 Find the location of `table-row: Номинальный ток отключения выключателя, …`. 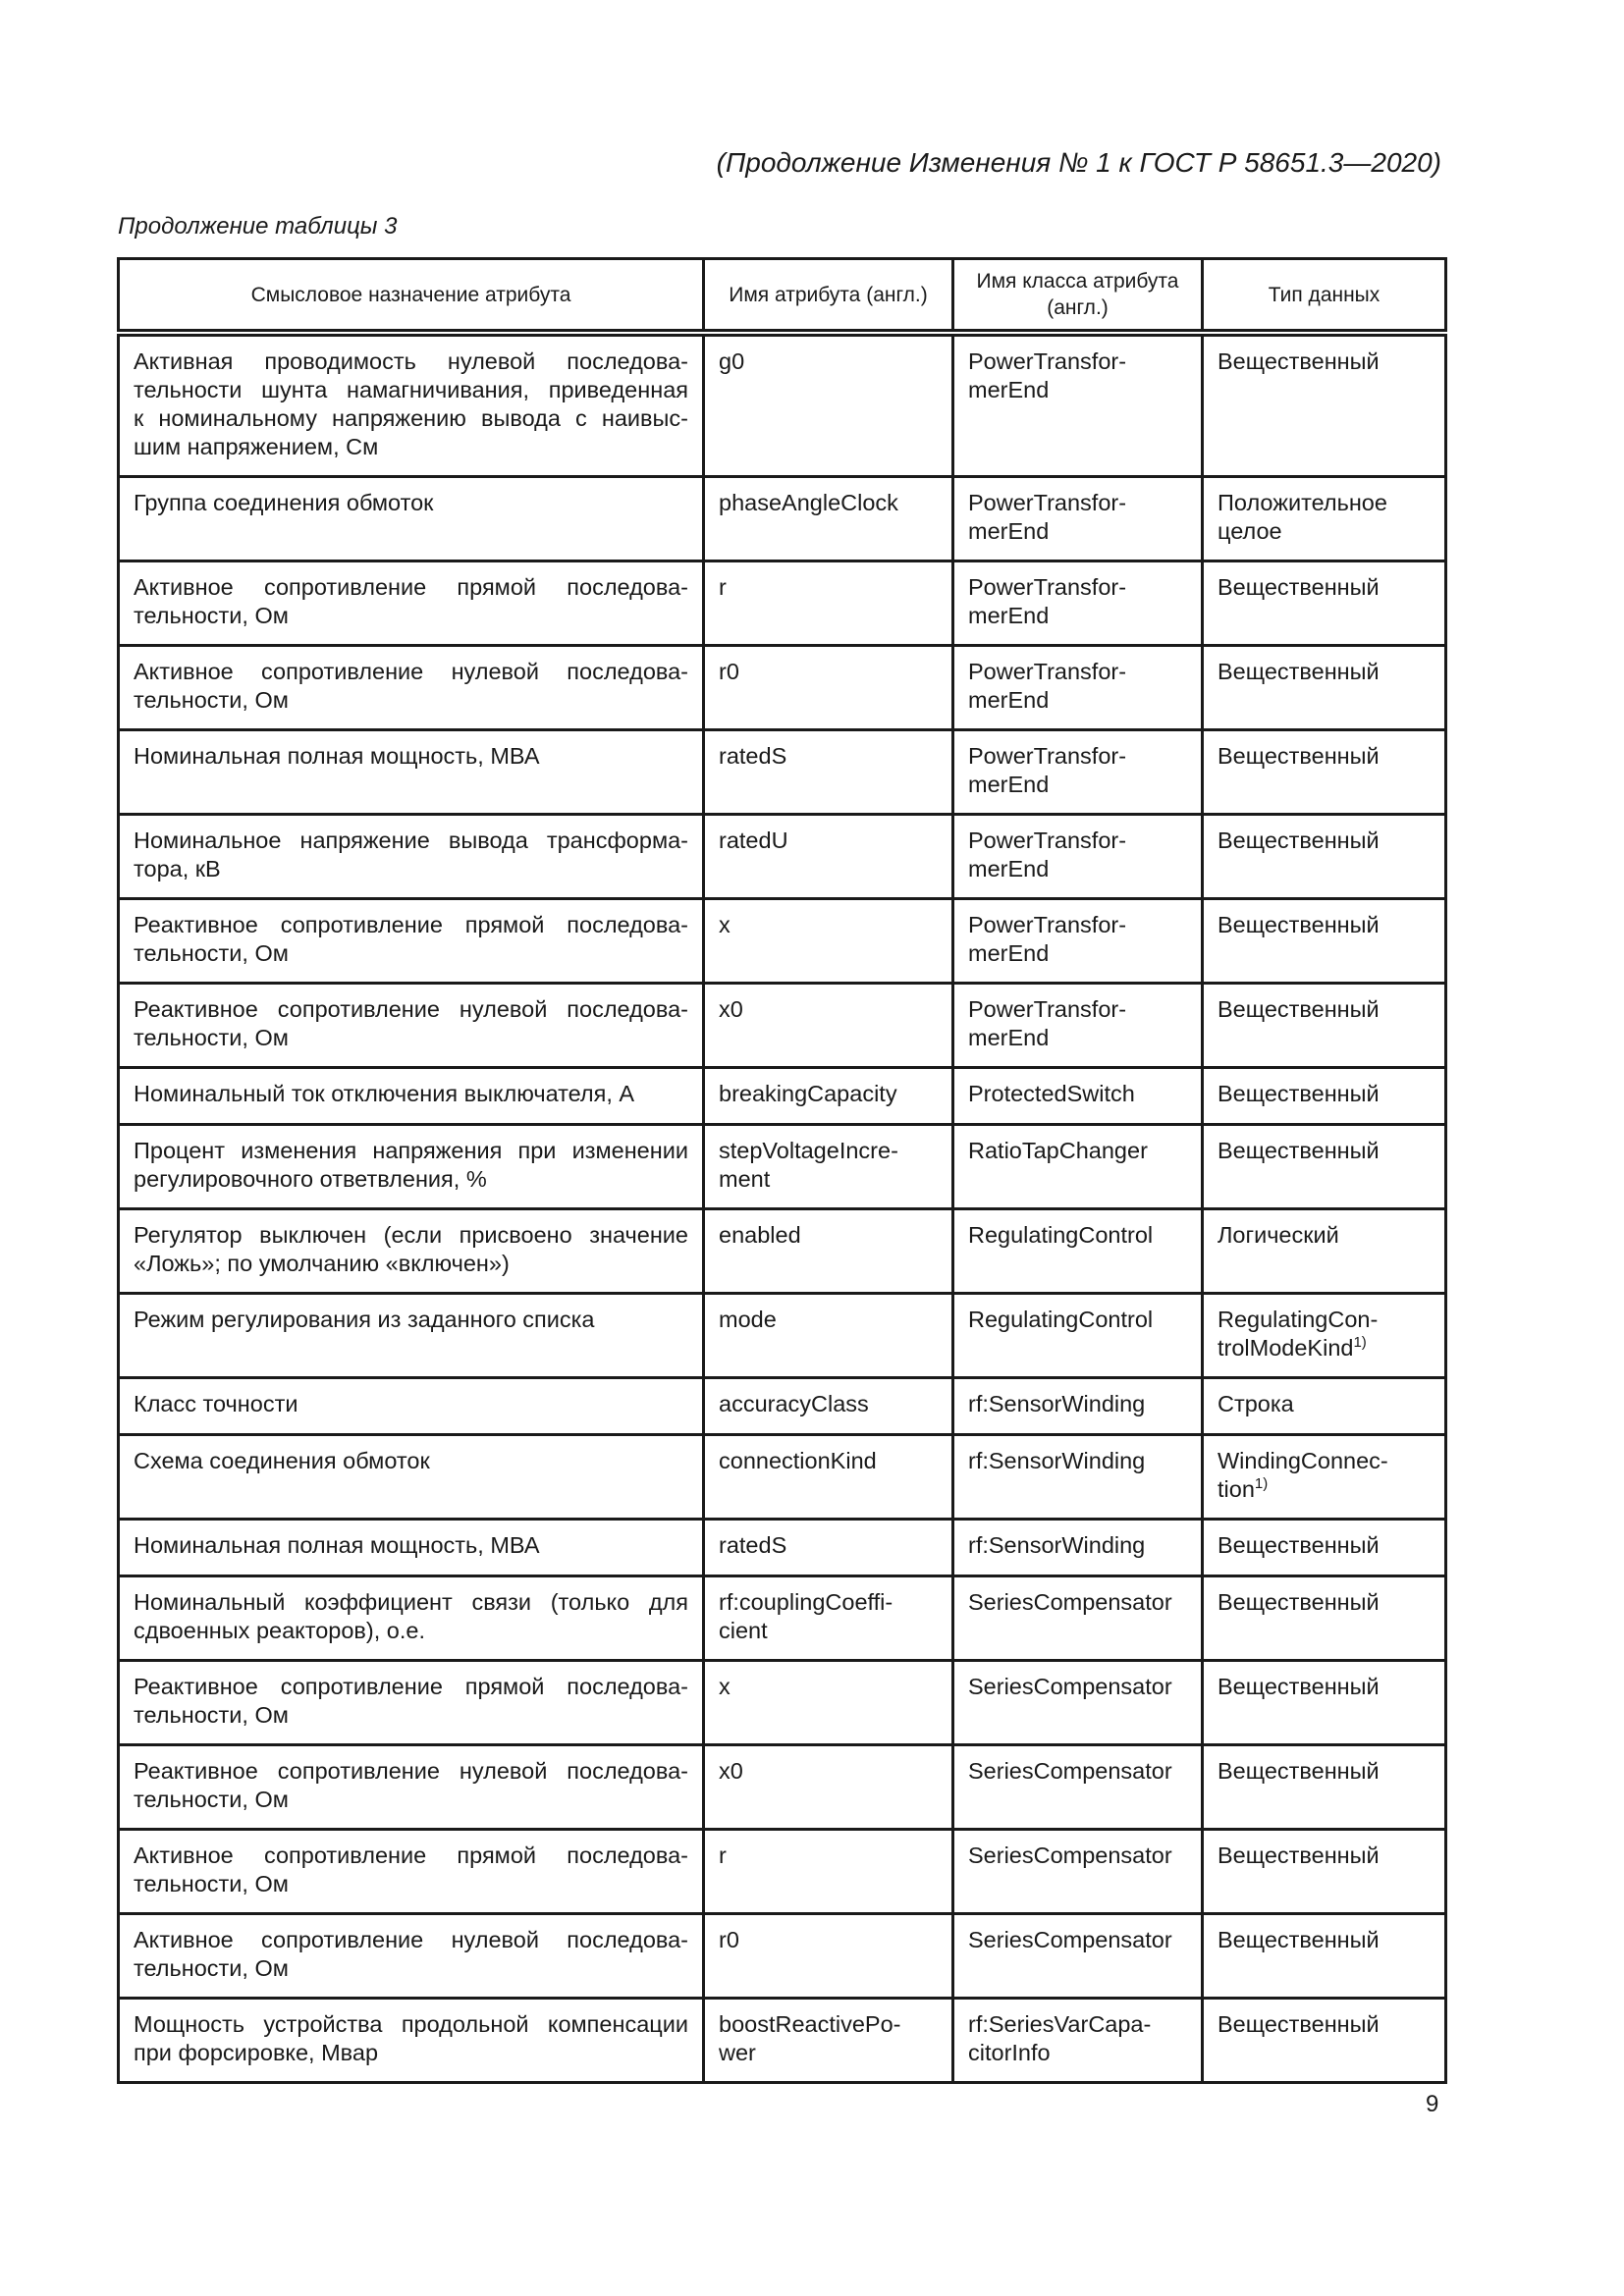

table-row: Номинальный ток отключения выключателя, … is located at coordinates (782, 1096).